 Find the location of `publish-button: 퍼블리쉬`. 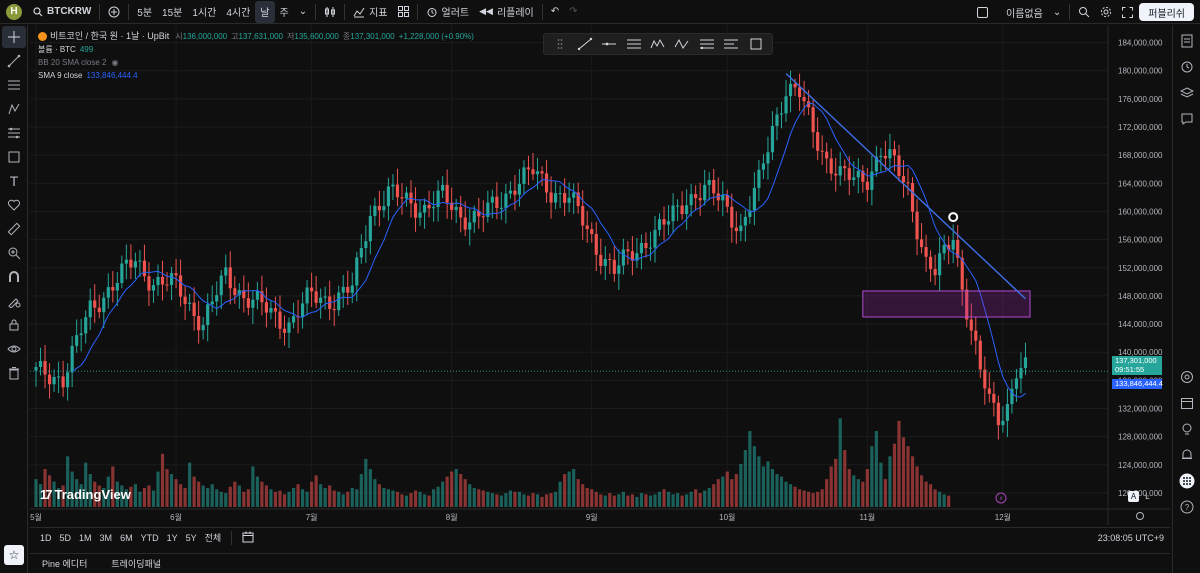

publish-button: 퍼블리쉬 is located at coordinates (1166, 12).